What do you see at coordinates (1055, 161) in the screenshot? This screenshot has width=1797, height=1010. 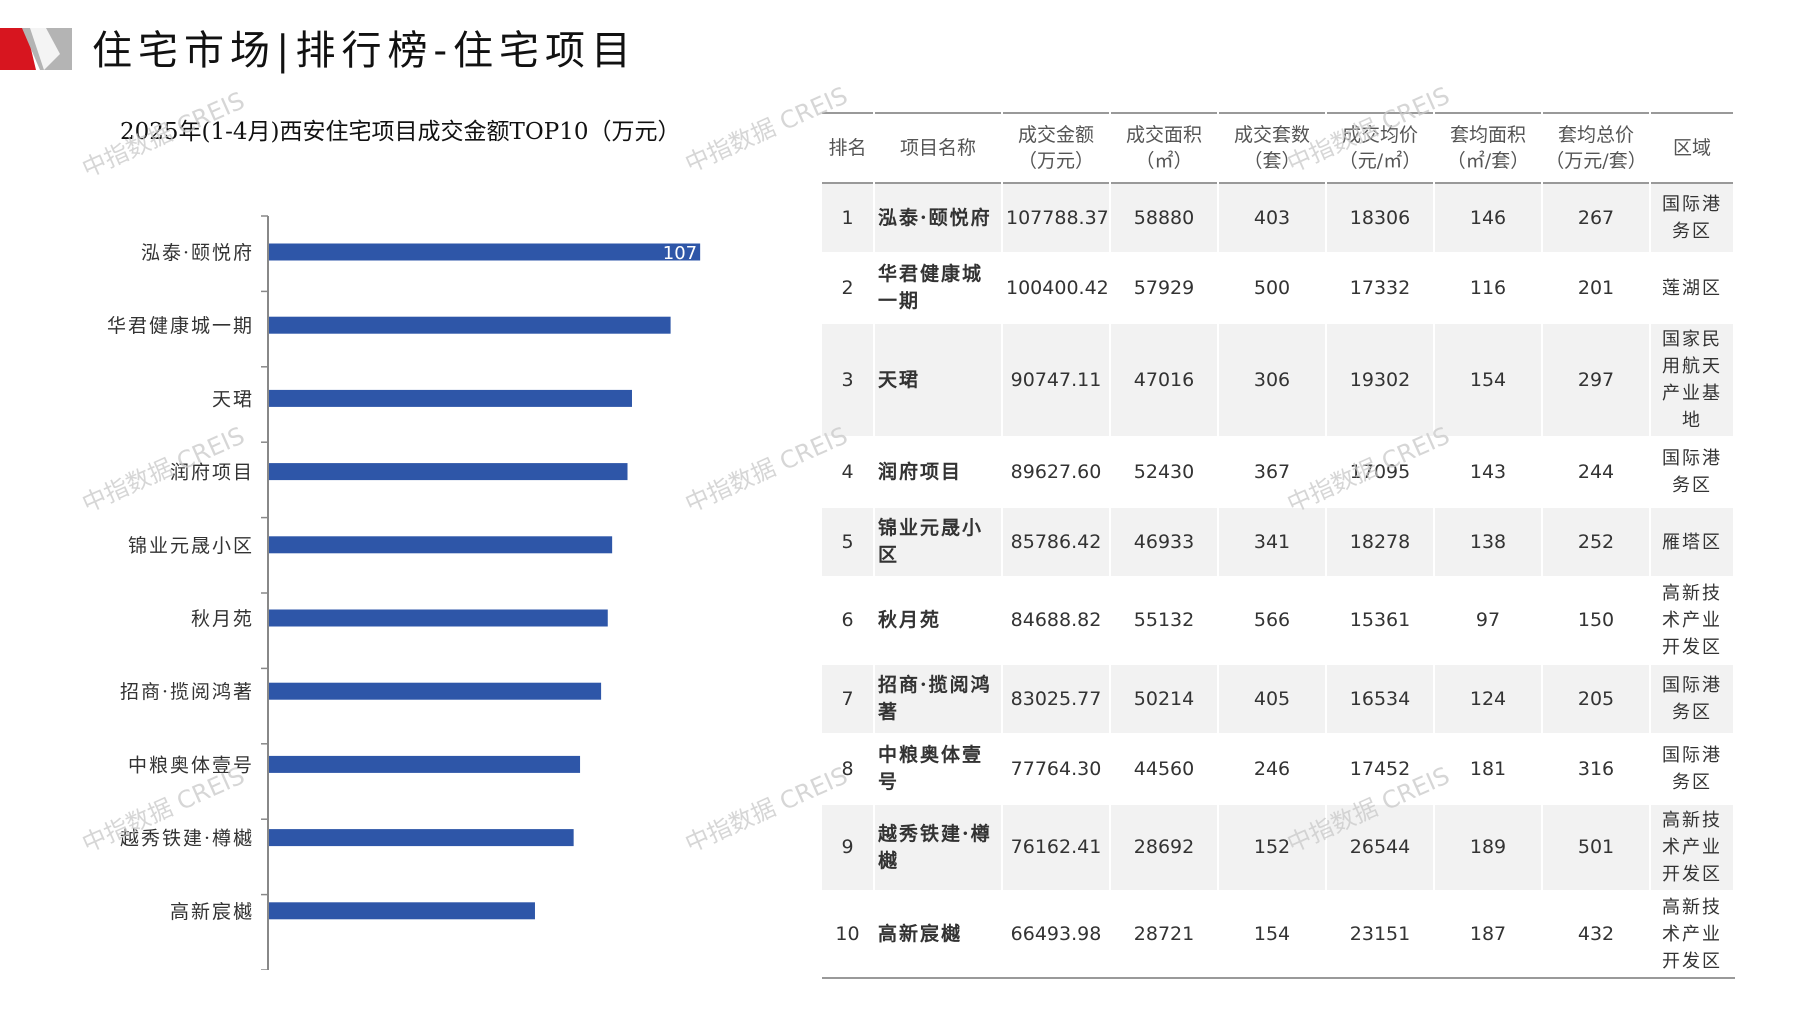 I see `column-header-unit: （万元）` at bounding box center [1055, 161].